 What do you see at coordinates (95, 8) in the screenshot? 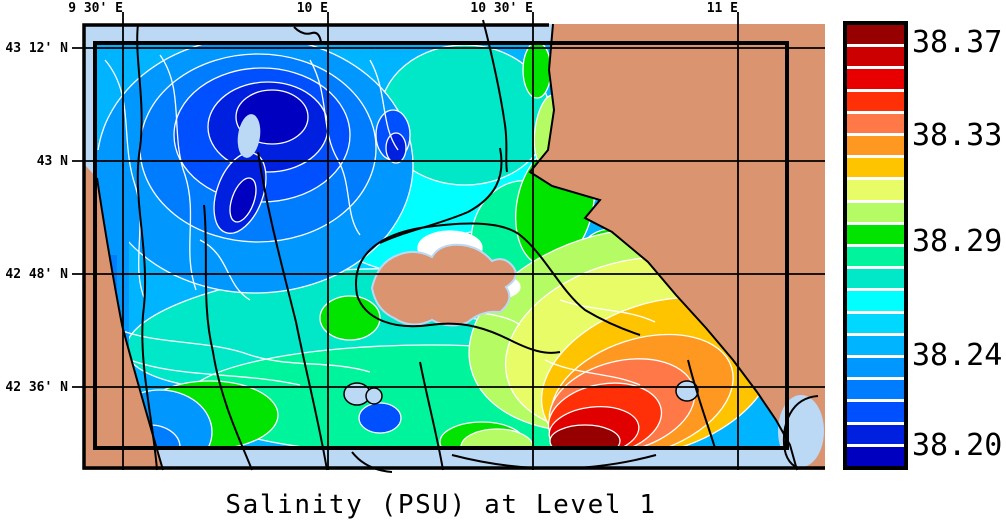
I see `lon-tick-label-0: 9 30' E` at bounding box center [95, 8].